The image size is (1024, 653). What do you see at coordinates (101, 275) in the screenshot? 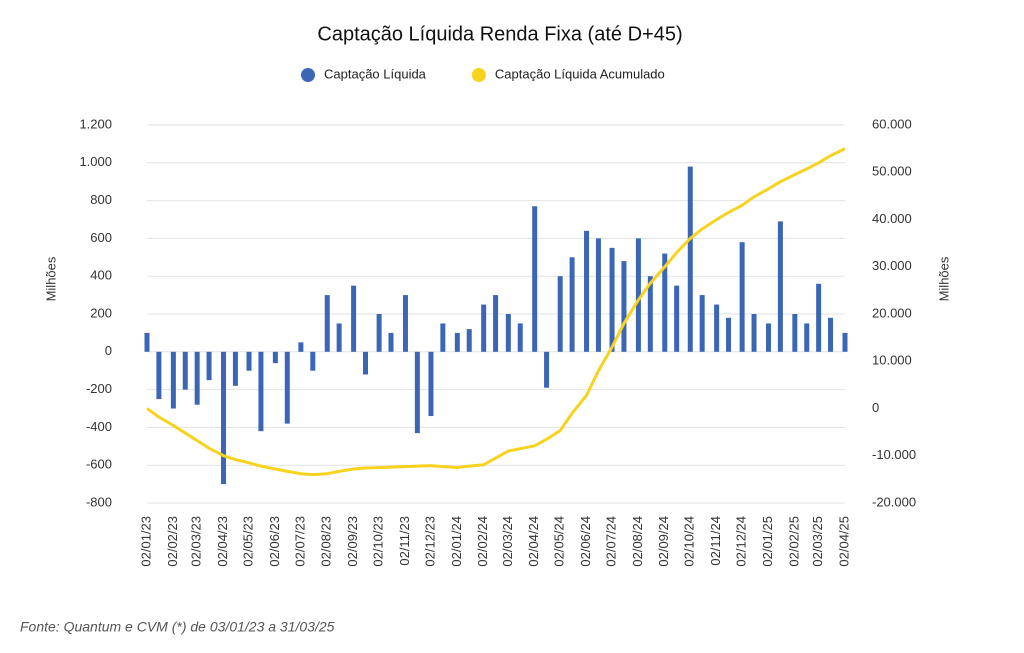
I see `y-tick-label: 400` at bounding box center [101, 275].